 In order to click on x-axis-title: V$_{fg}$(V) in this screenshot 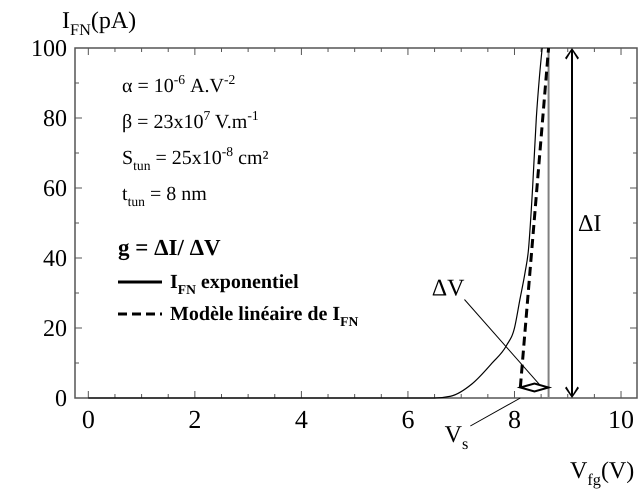, I will do `click(602, 474)`.